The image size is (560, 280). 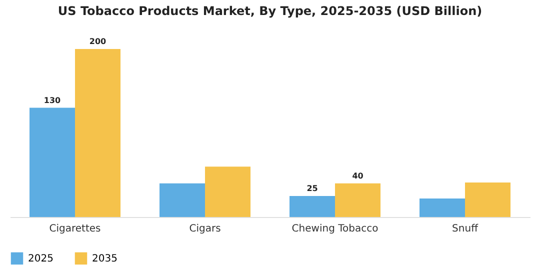 What do you see at coordinates (75, 229) in the screenshot?
I see `x-tick-label: Cigarettes` at bounding box center [75, 229].